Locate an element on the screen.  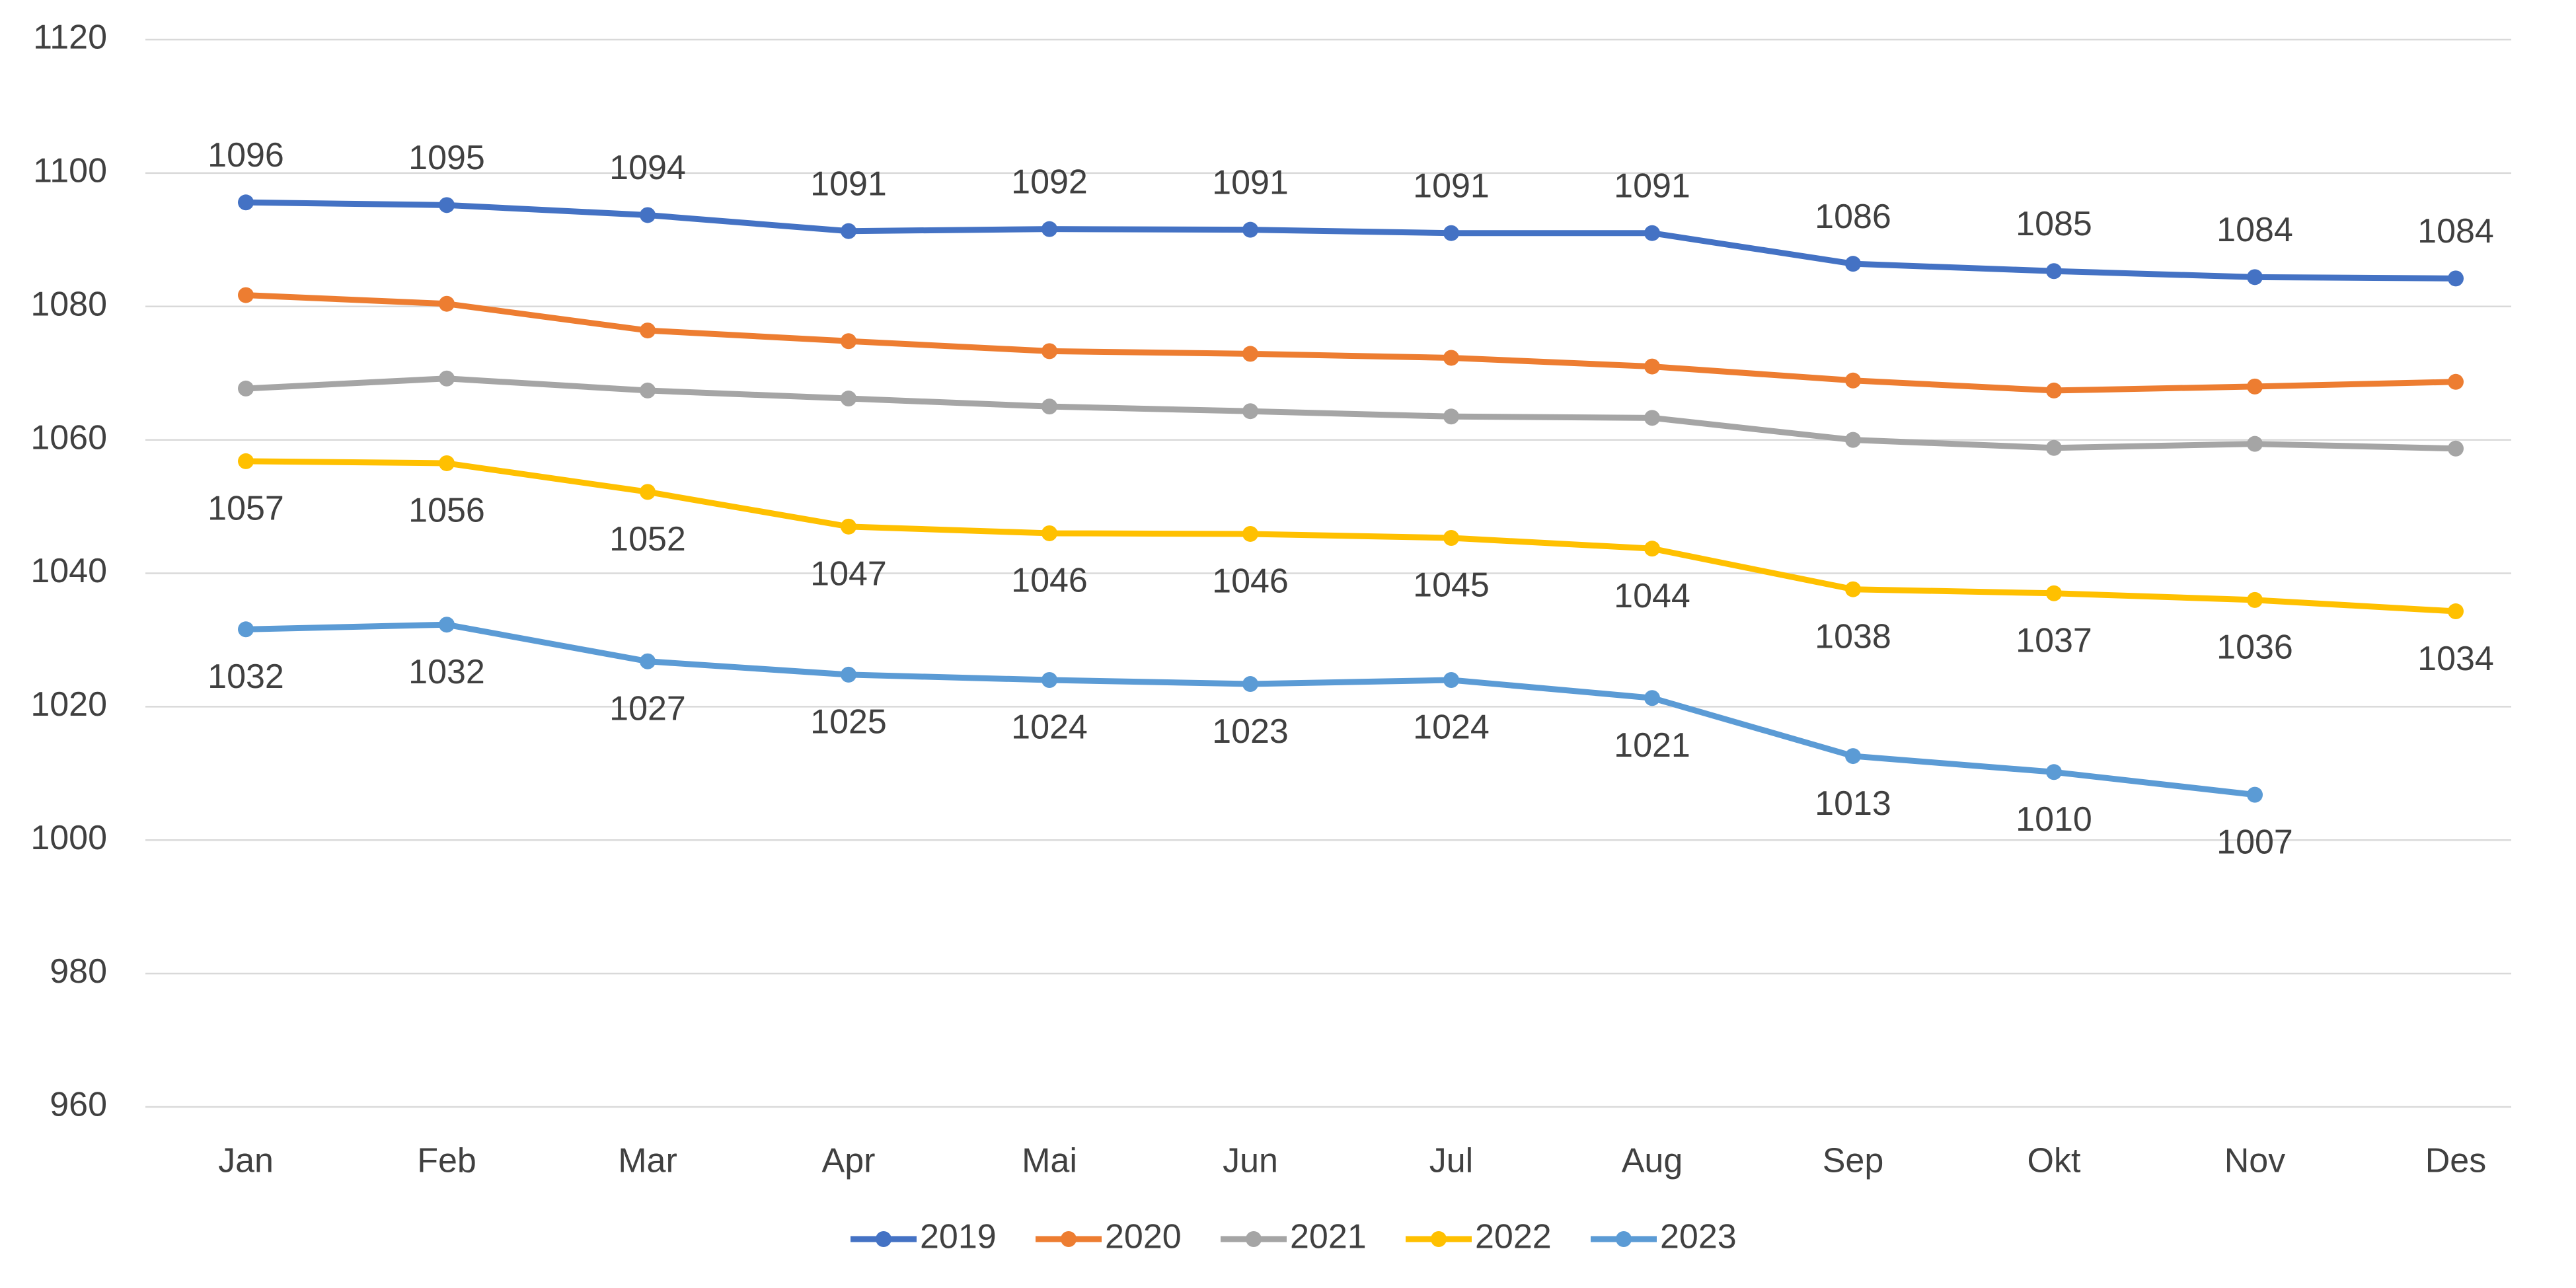
data-label: 1092 is located at coordinates (1049, 182).